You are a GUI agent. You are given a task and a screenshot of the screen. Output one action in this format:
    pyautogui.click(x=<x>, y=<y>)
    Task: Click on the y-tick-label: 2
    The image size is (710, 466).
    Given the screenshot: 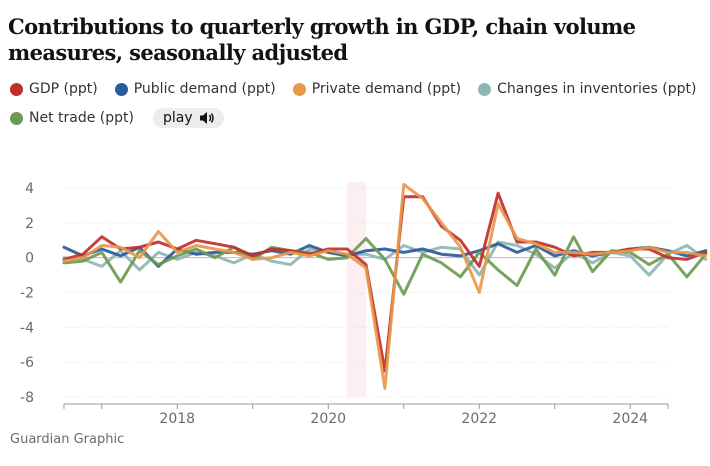 What is the action you would take?
    pyautogui.click(x=29, y=224)
    